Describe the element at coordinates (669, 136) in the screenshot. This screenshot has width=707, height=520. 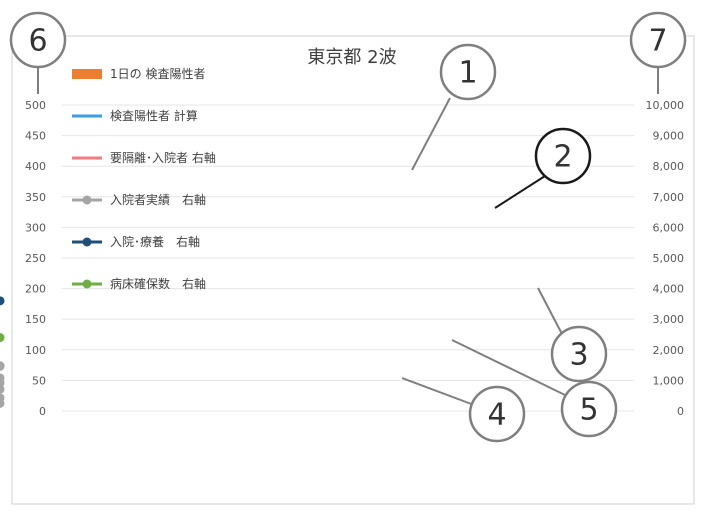
I see `right-y-tick-label: 9,000` at that location.